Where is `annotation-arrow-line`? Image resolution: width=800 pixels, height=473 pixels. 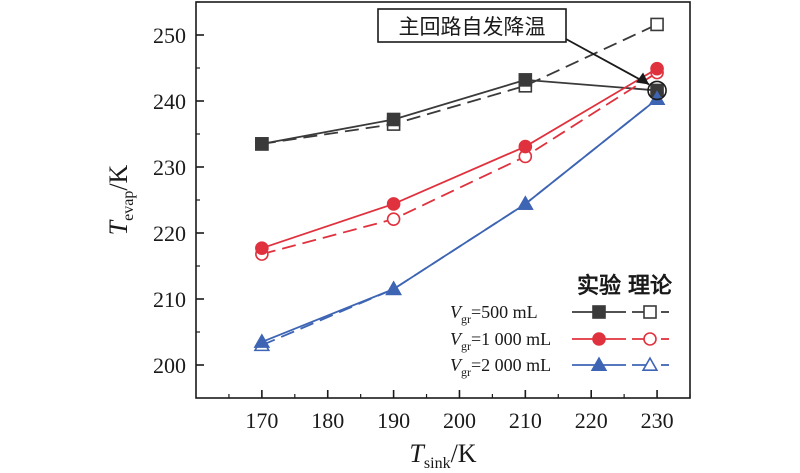
annotation-arrow-line is located at coordinates (607, 62).